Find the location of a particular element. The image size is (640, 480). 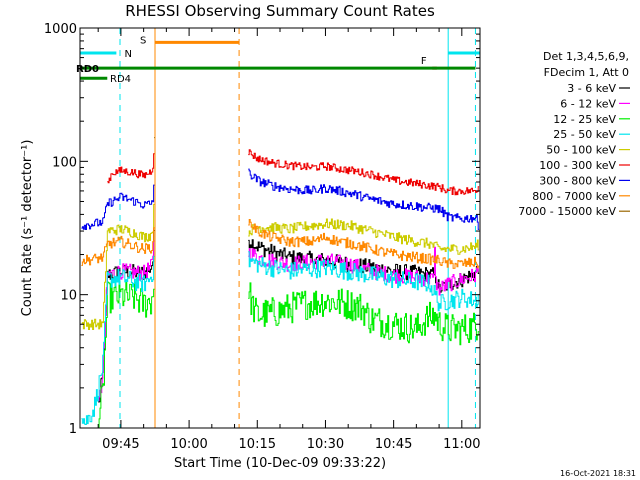

x-tick-label-75: 10:15 is located at coordinates (257, 444).